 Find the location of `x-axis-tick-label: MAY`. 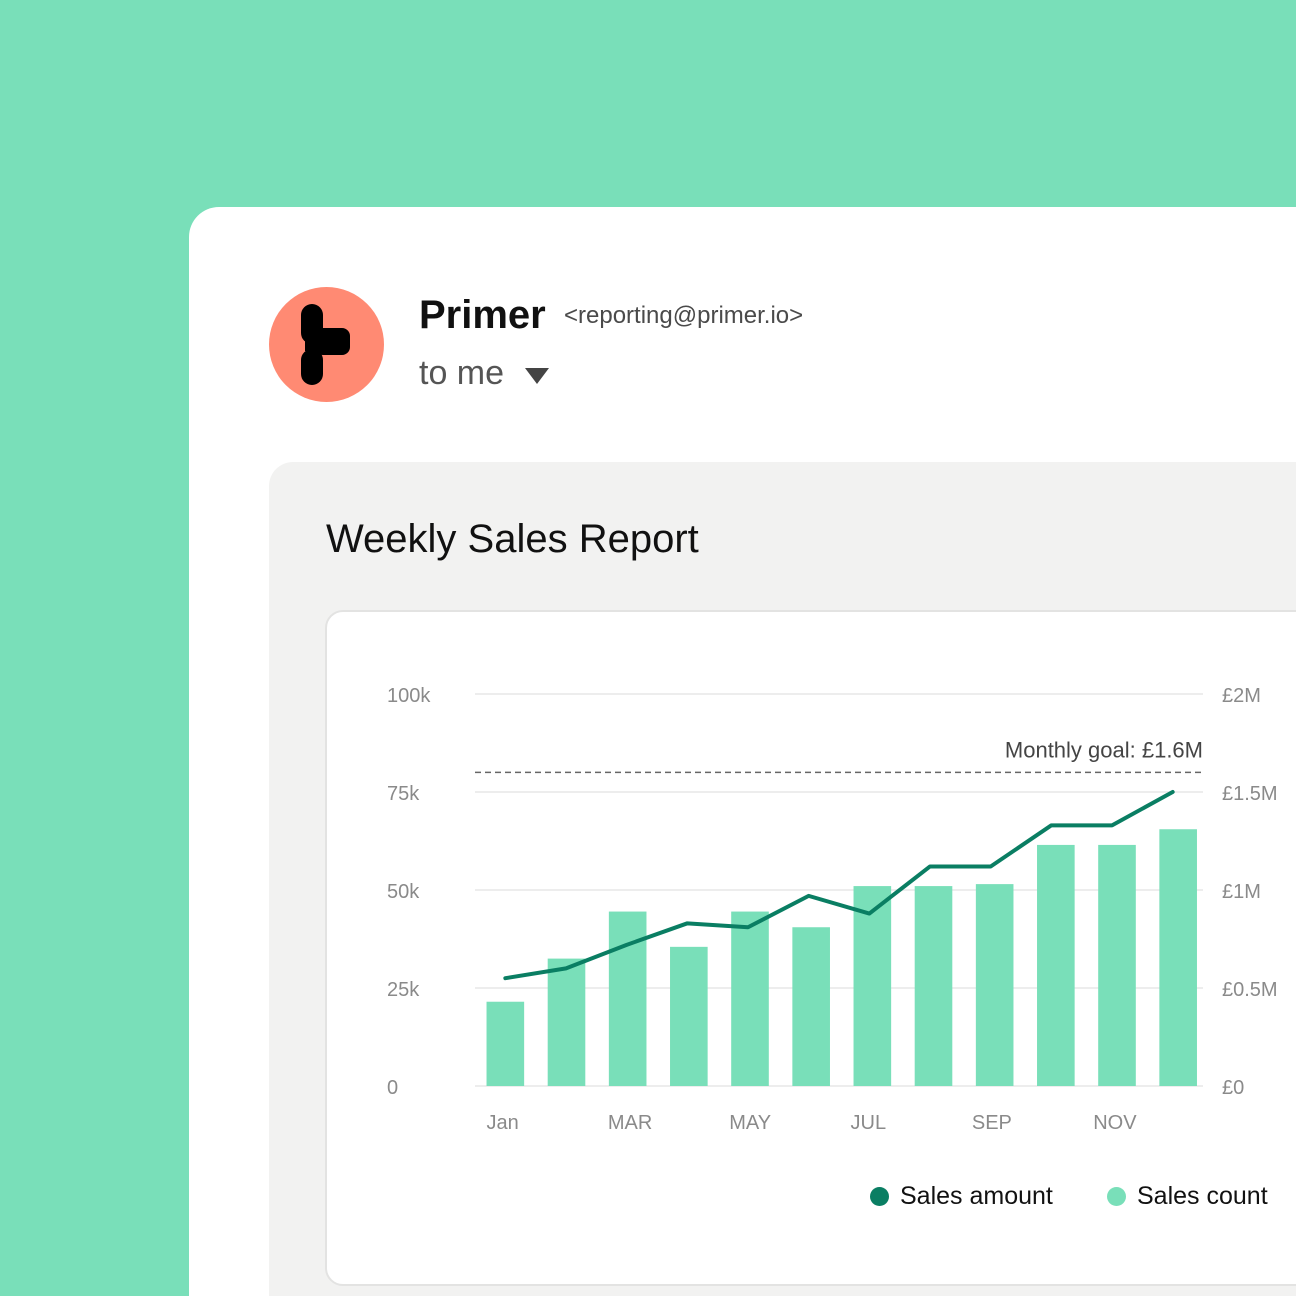

x-axis-tick-label: MAY is located at coordinates (750, 1123).